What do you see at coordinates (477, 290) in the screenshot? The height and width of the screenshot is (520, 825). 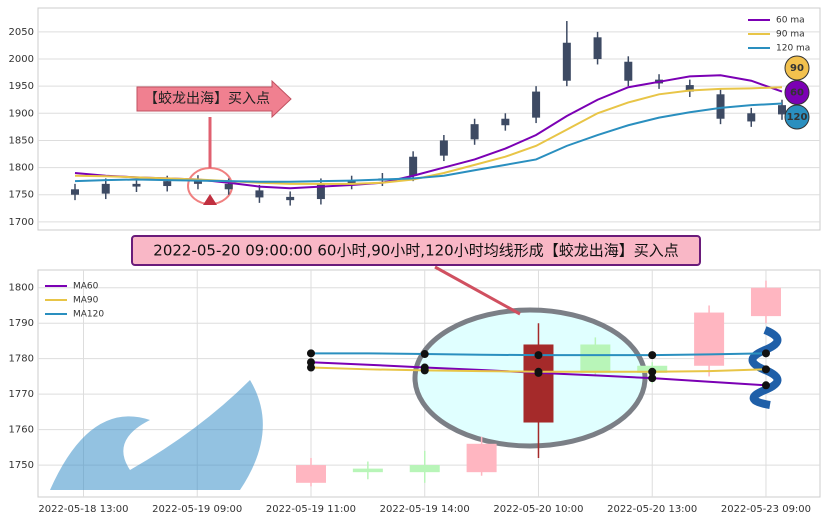 I see `annotation-pointer` at bounding box center [477, 290].